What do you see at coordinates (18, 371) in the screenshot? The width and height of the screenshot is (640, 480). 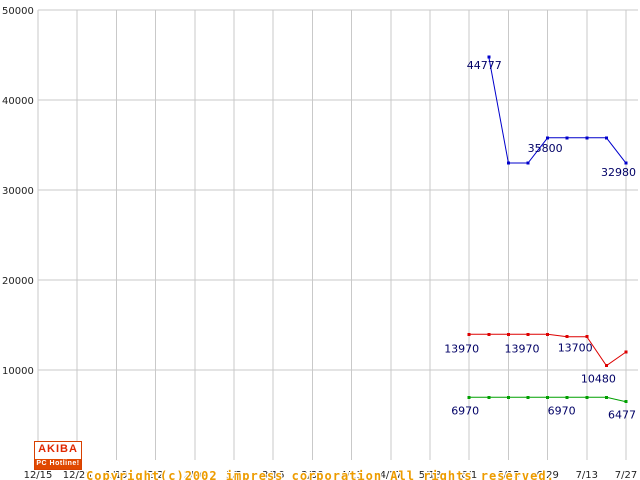 I see `y-axis-tick-label: 10000` at bounding box center [18, 371].